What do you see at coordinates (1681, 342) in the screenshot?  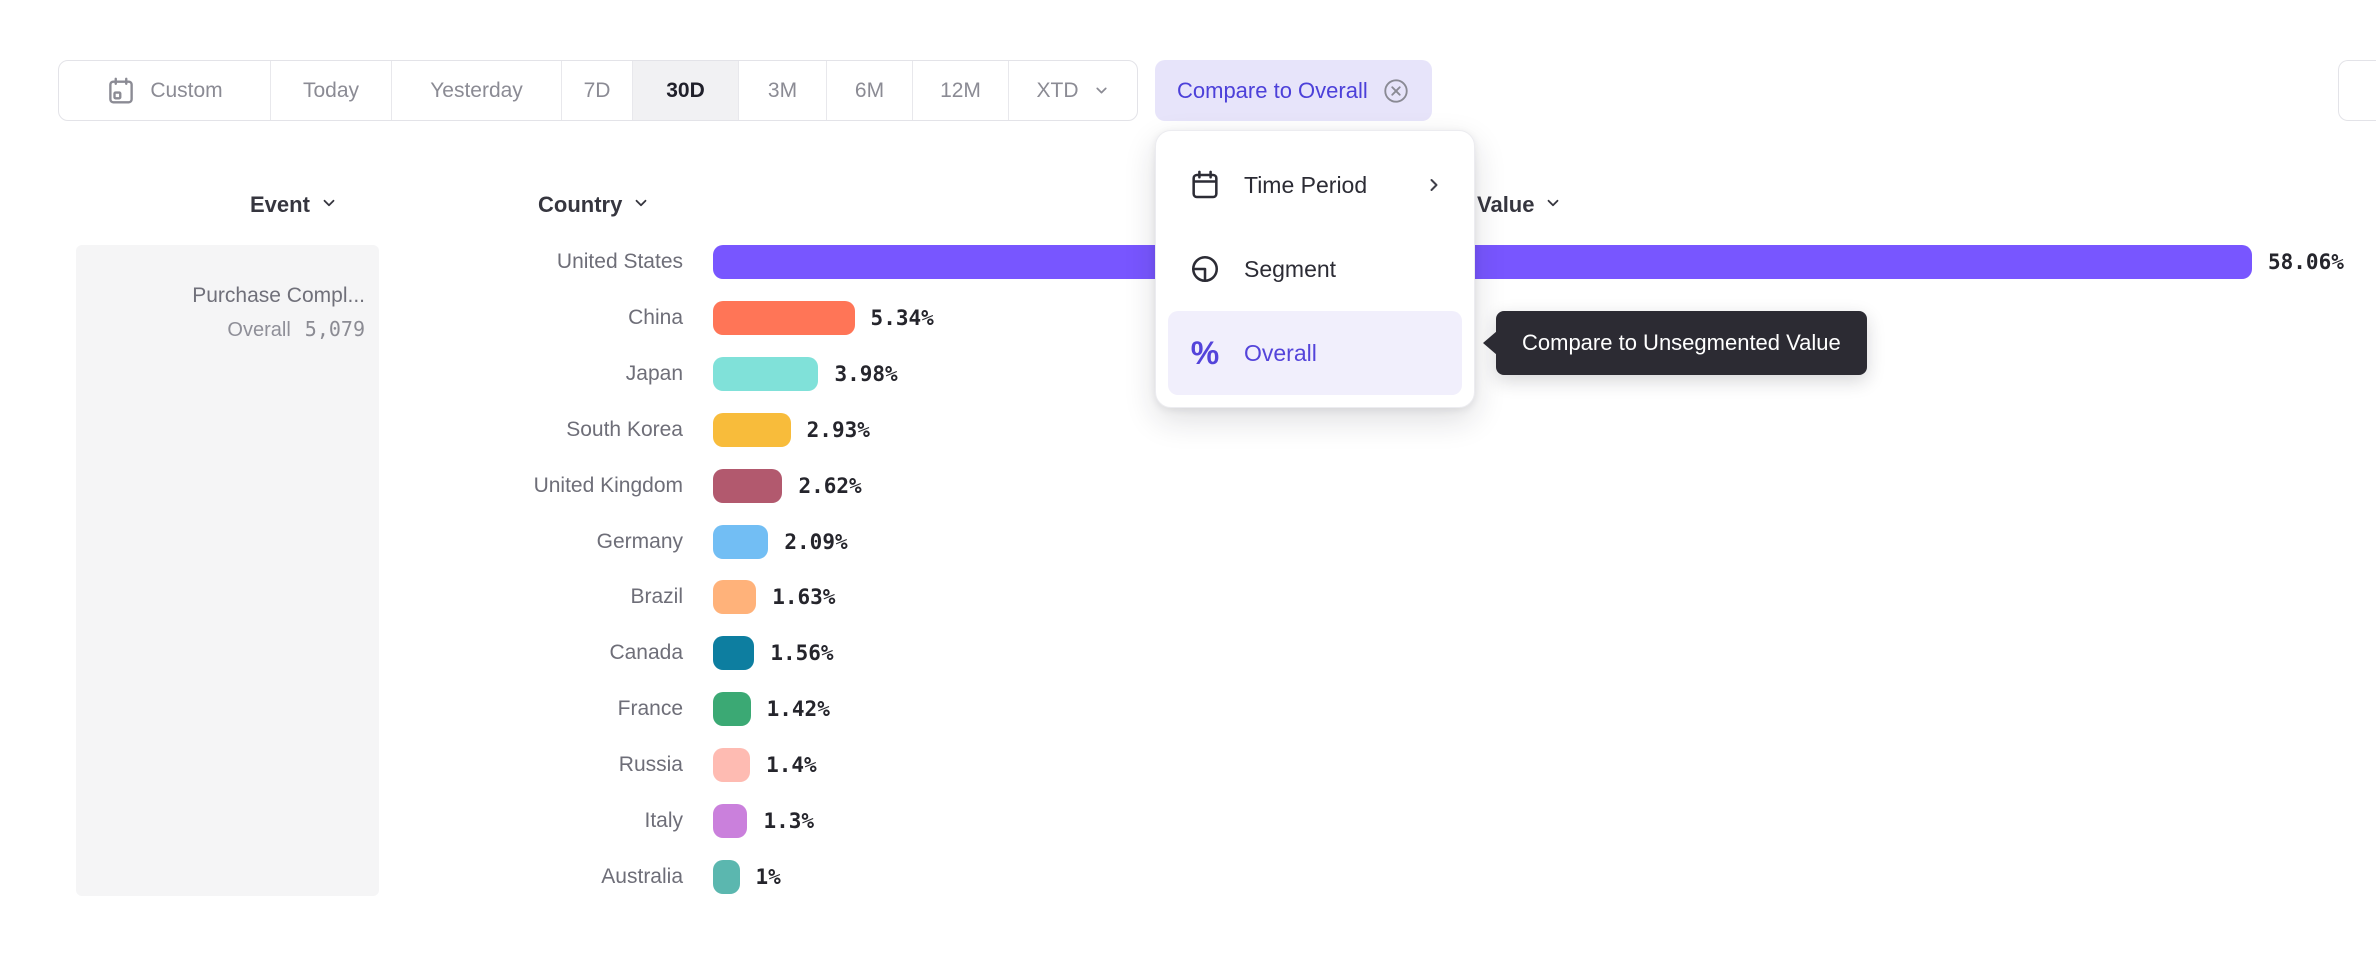 I see `tooltip-text: Compare to Unsegmented Value` at bounding box center [1681, 342].